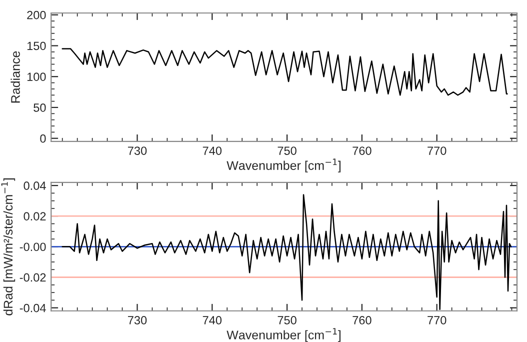 Image resolution: width=527 pixels, height=342 pixels. Describe the element at coordinates (33, 277) in the screenshot. I see `y-tick-label: -0.02` at that location.